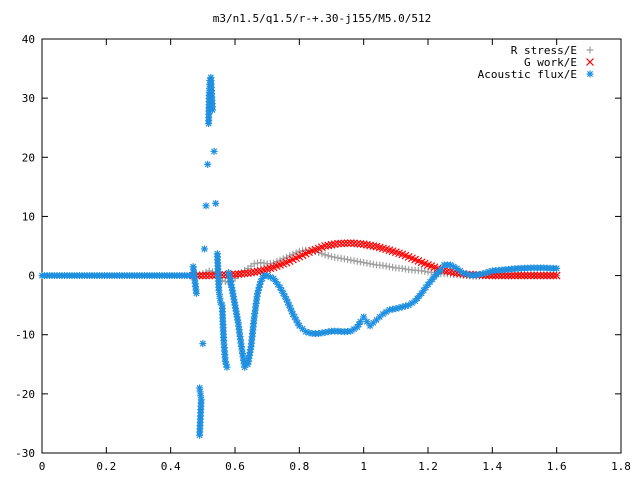 The height and width of the screenshot is (480, 640). Describe the element at coordinates (322, 18) in the screenshot. I see `chart-title: m3/n1.5/q1.5/r-+.30-j155/M5.0/512` at that location.